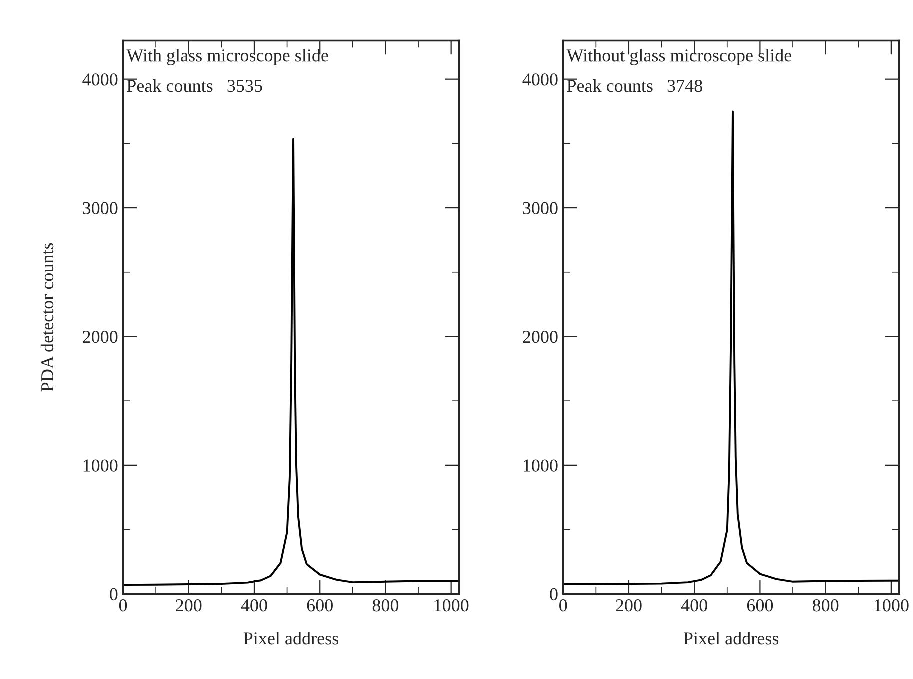 The image size is (913, 679). I want to click on annotation: Peak counts 3748, so click(634, 85).